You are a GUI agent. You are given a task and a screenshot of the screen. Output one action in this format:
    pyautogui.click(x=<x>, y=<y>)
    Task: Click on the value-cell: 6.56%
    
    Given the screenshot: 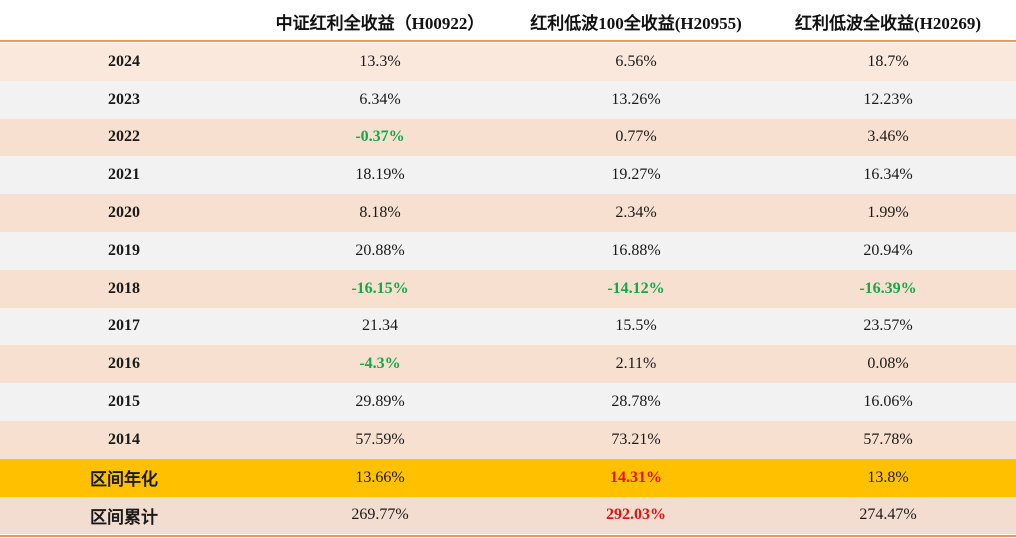 What is the action you would take?
    pyautogui.click(x=636, y=61)
    